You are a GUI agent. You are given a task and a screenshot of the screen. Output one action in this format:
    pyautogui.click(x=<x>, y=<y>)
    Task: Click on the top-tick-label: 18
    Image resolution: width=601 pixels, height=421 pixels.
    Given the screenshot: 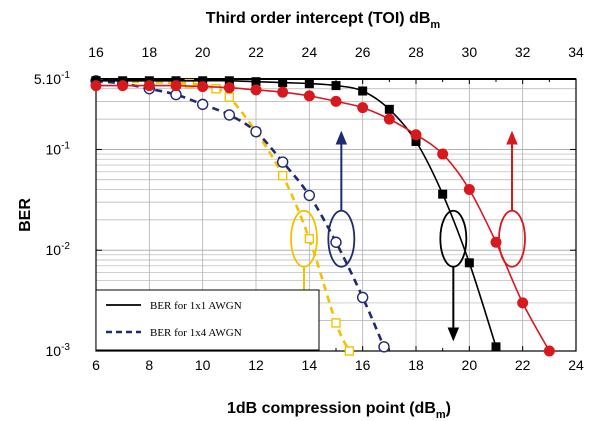 What is the action you would take?
    pyautogui.click(x=150, y=52)
    